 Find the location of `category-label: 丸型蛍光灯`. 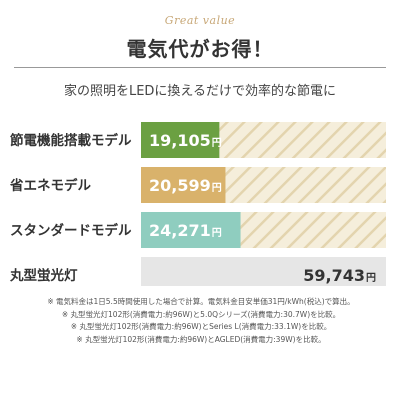

category-label: 丸型蛍光灯 is located at coordinates (43, 275).